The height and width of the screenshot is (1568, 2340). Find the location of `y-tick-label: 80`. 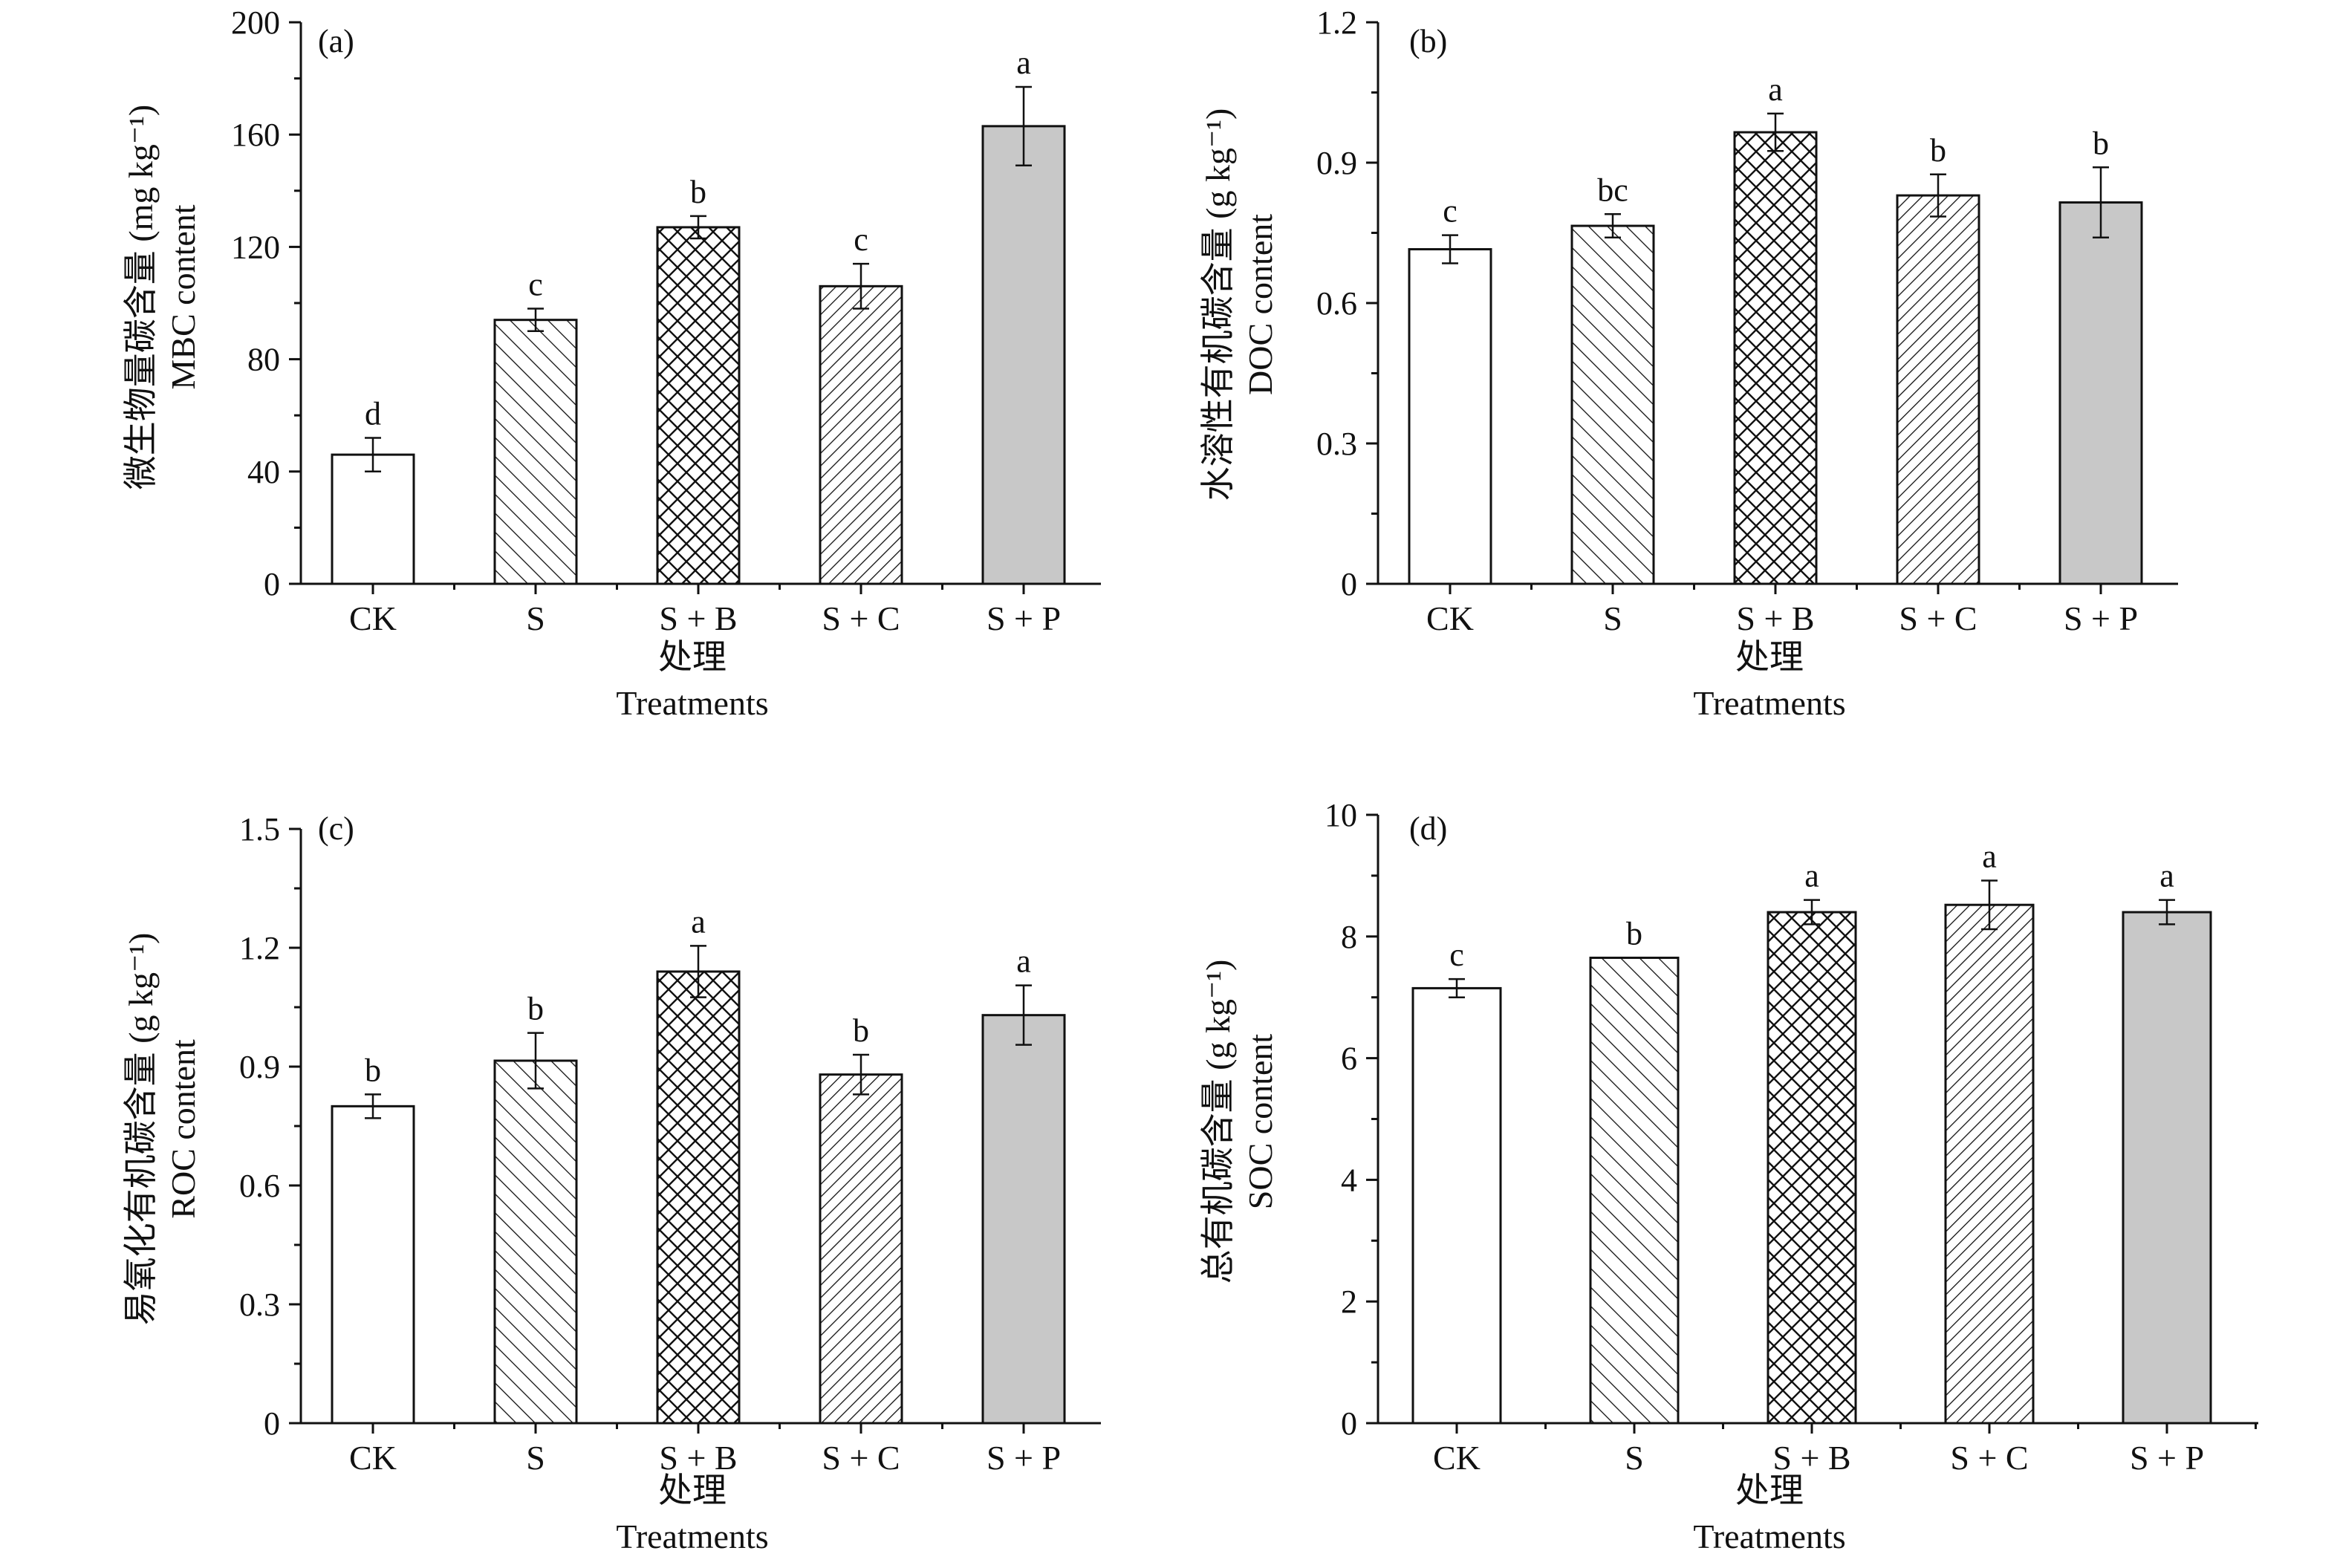

y-tick-label: 80 is located at coordinates (264, 360).